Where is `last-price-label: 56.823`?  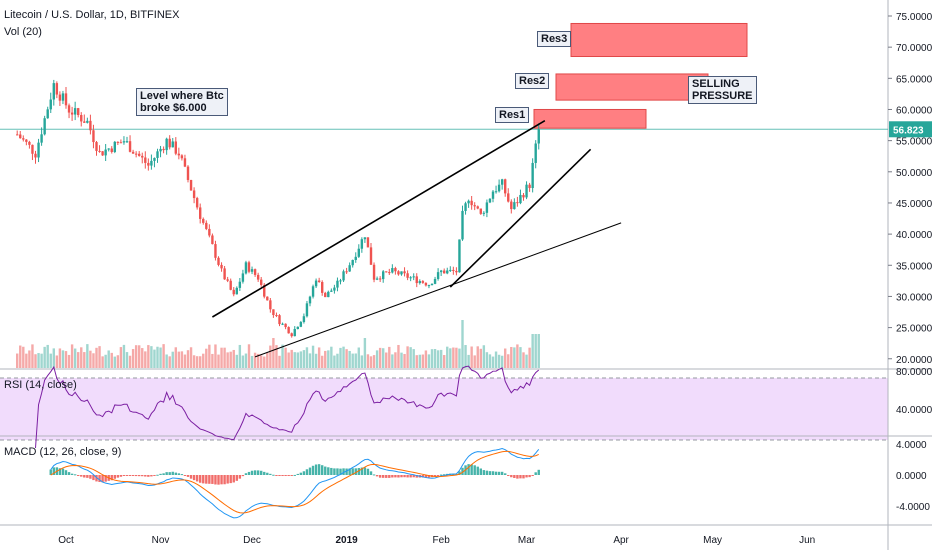 last-price-label: 56.823 is located at coordinates (908, 130).